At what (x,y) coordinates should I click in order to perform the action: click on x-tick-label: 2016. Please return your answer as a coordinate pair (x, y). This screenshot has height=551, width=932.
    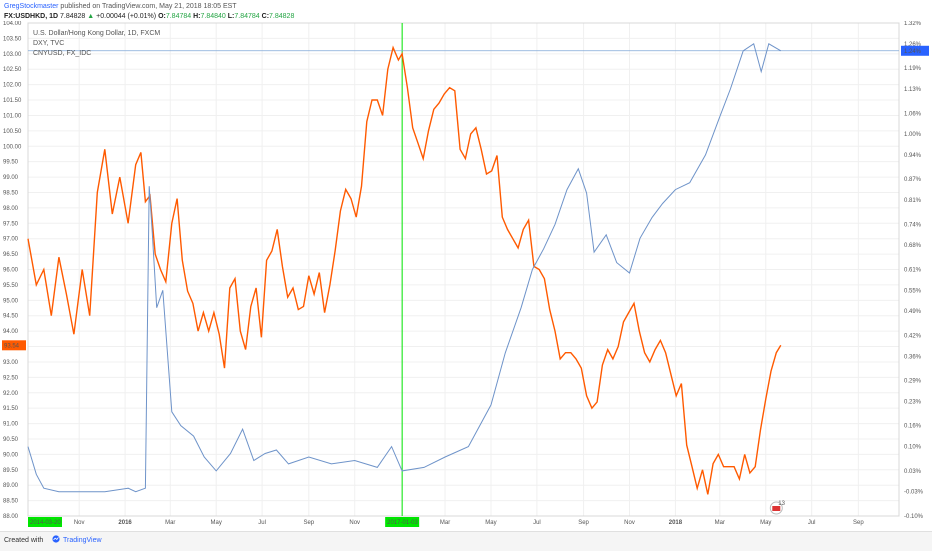
    Looking at the image, I should click on (125, 523).